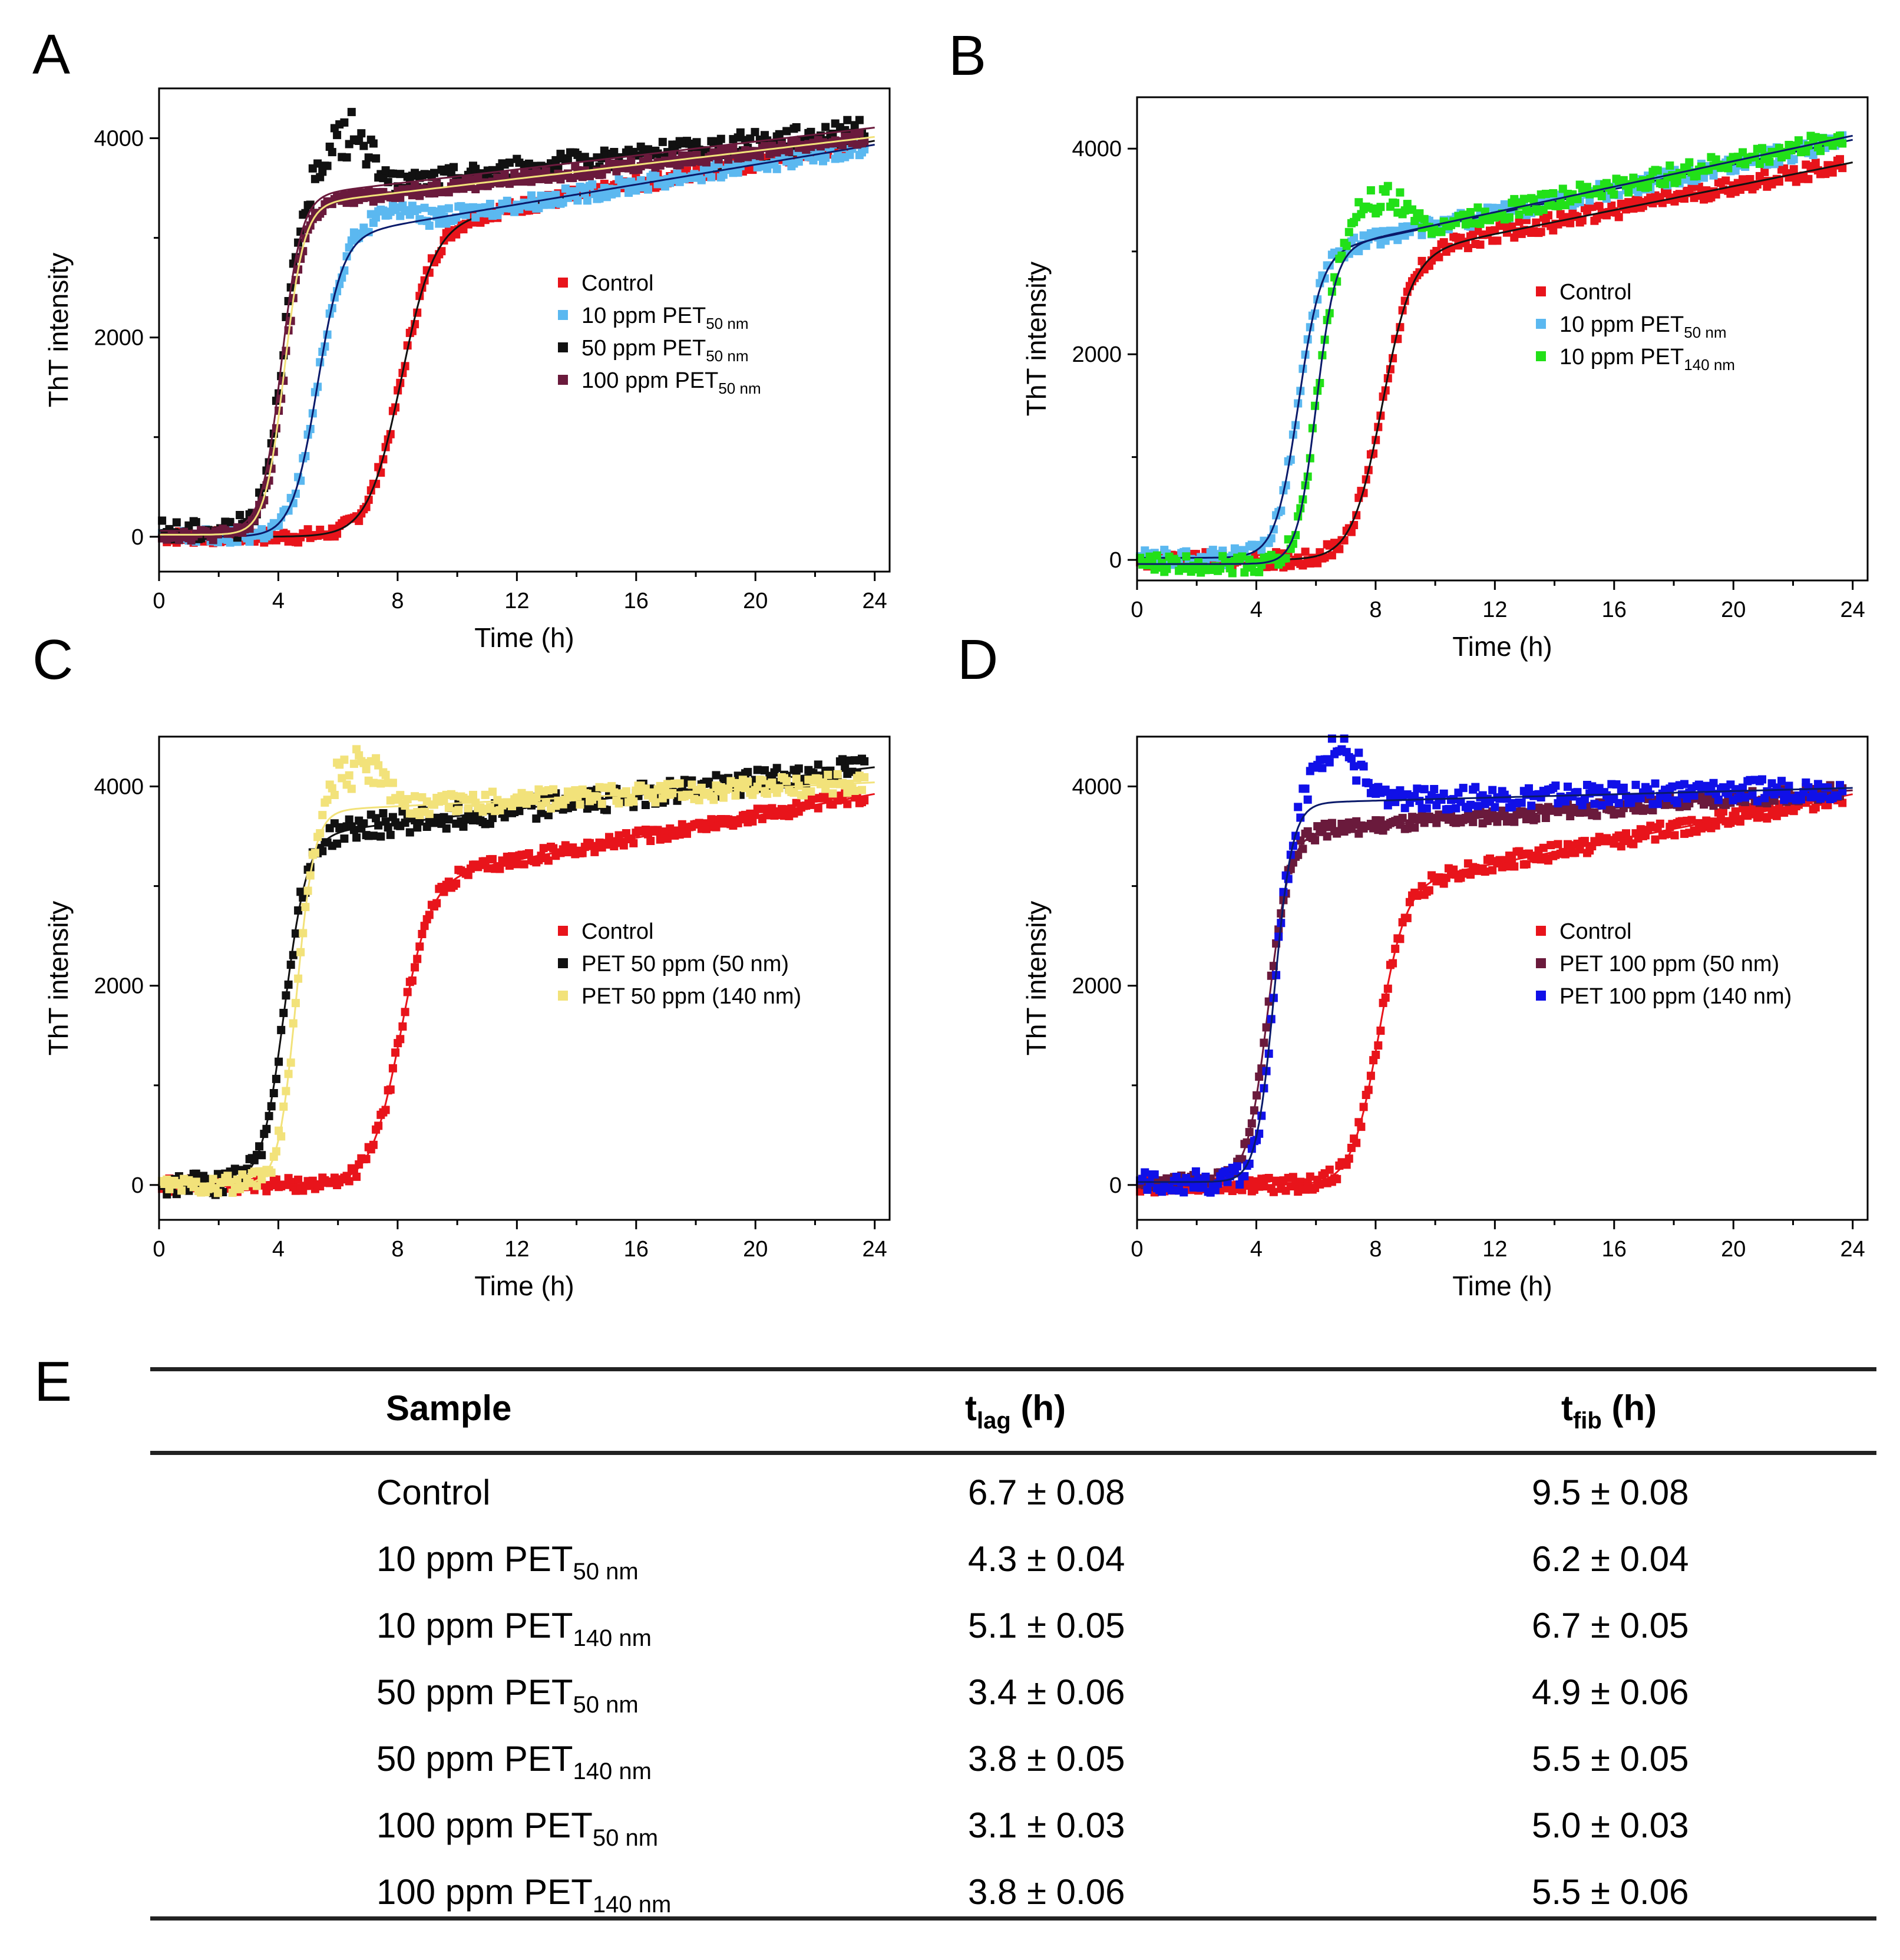  What do you see at coordinates (525, 978) in the screenshot?
I see `plot-frame` at bounding box center [525, 978].